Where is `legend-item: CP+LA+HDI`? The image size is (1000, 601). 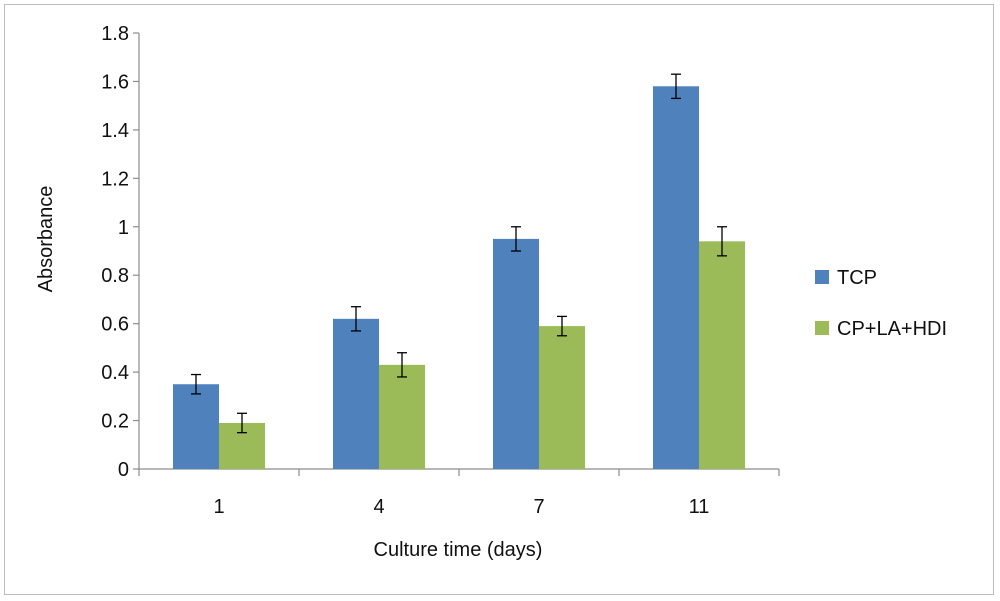 legend-item: CP+LA+HDI is located at coordinates (881, 329).